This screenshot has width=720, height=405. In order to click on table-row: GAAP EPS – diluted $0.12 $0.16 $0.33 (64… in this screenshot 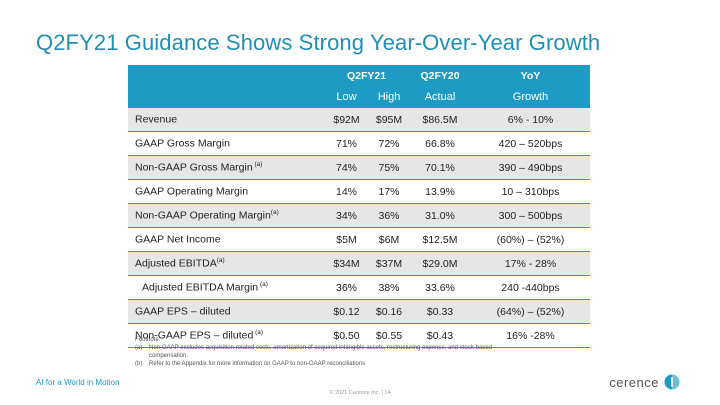, I will do `click(359, 311)`.